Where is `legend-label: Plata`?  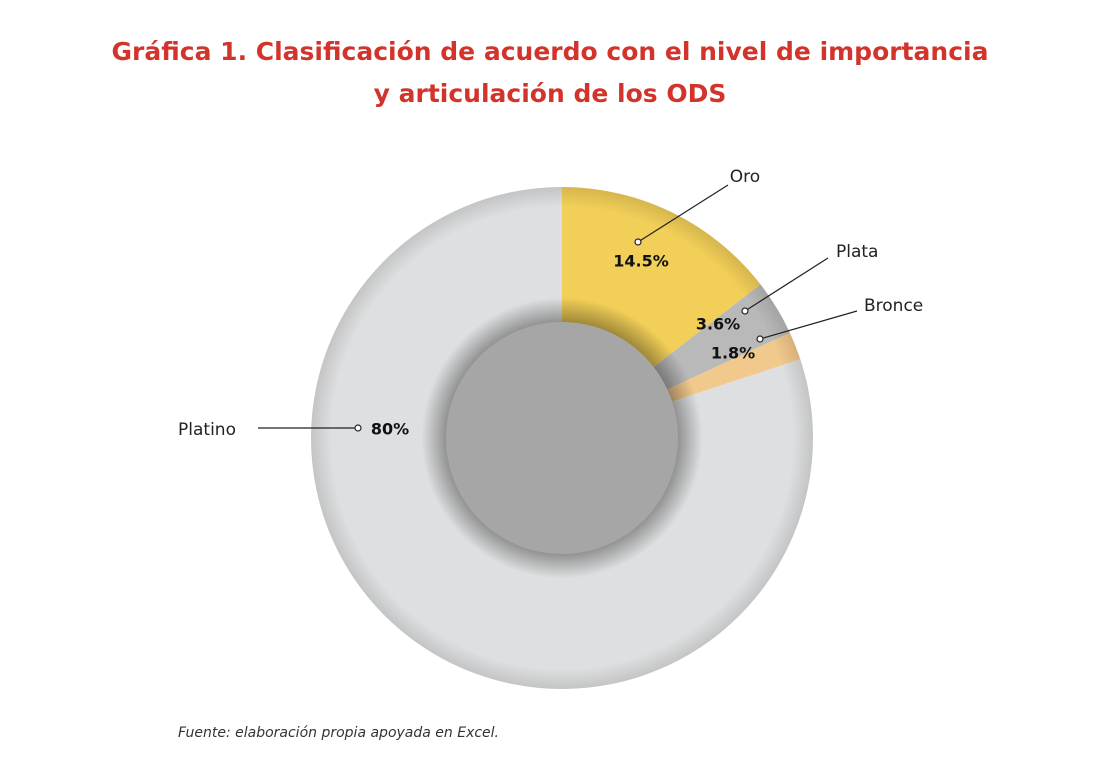
legend-label: Plata is located at coordinates (857, 252).